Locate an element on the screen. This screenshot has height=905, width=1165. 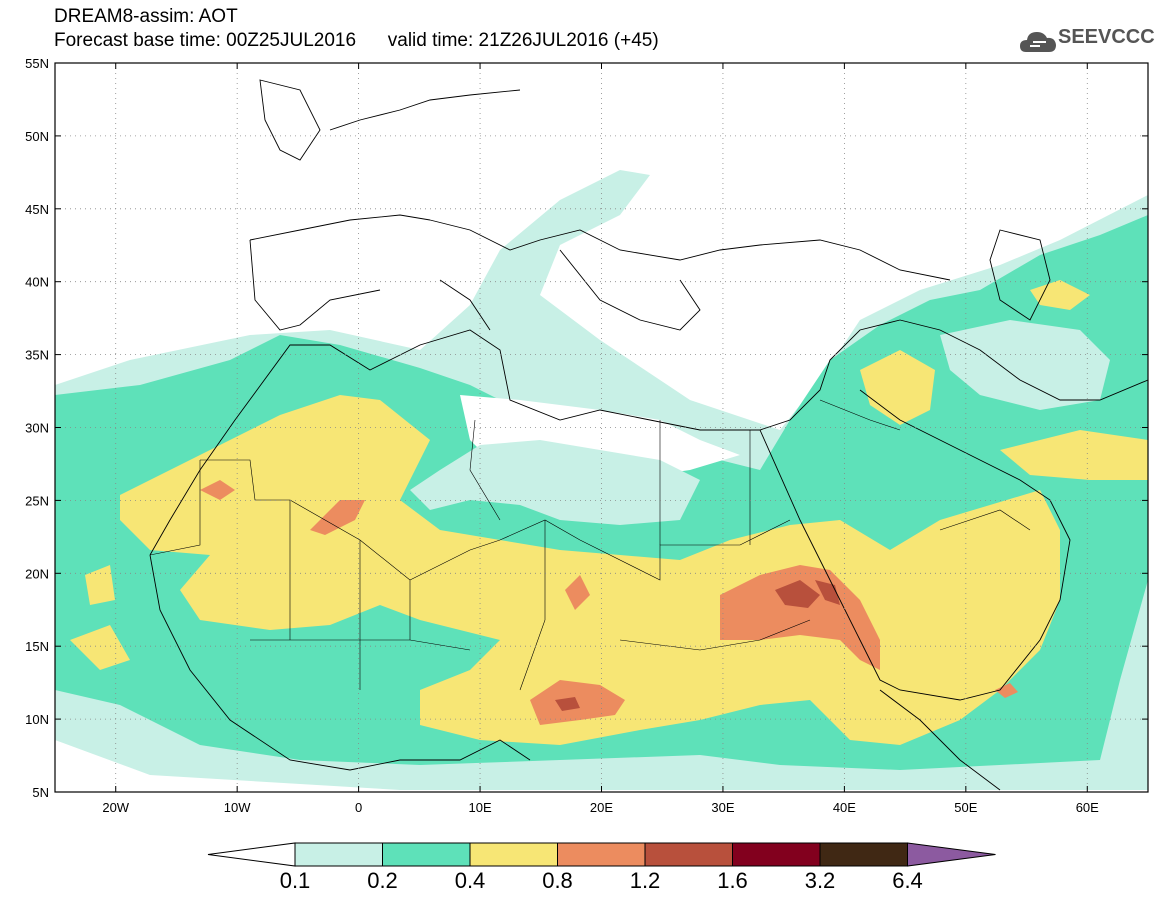
colorbar-label: 3.2 is located at coordinates (820, 880).